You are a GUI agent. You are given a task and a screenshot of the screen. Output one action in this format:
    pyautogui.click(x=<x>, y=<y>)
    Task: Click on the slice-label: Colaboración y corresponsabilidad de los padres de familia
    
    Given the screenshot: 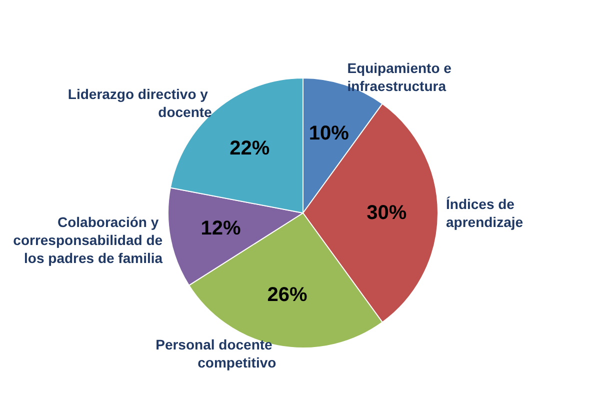 What is the action you would take?
    pyautogui.click(x=88, y=240)
    